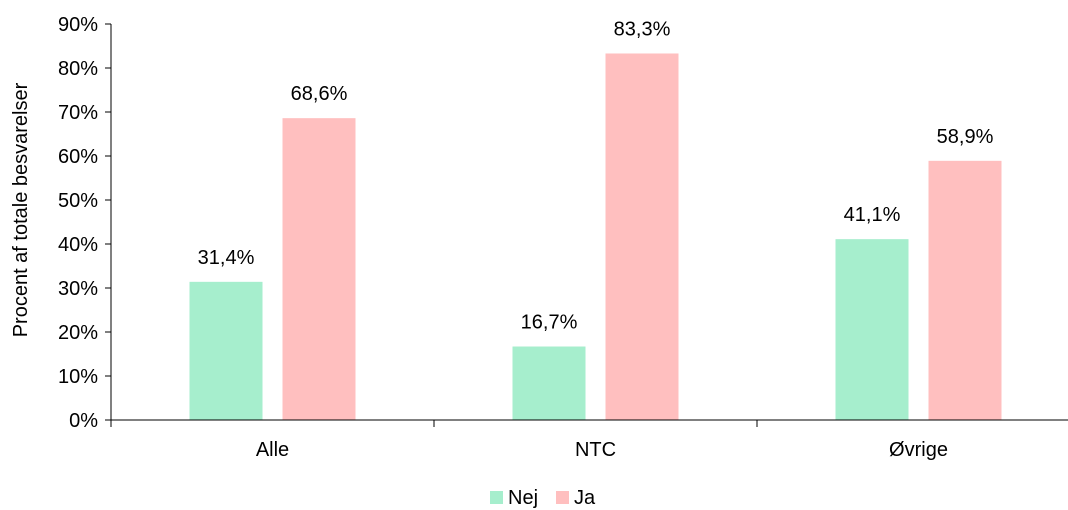 The width and height of the screenshot is (1068, 510). Describe the element at coordinates (965, 137) in the screenshot. I see `data-label: 58,9%` at that location.